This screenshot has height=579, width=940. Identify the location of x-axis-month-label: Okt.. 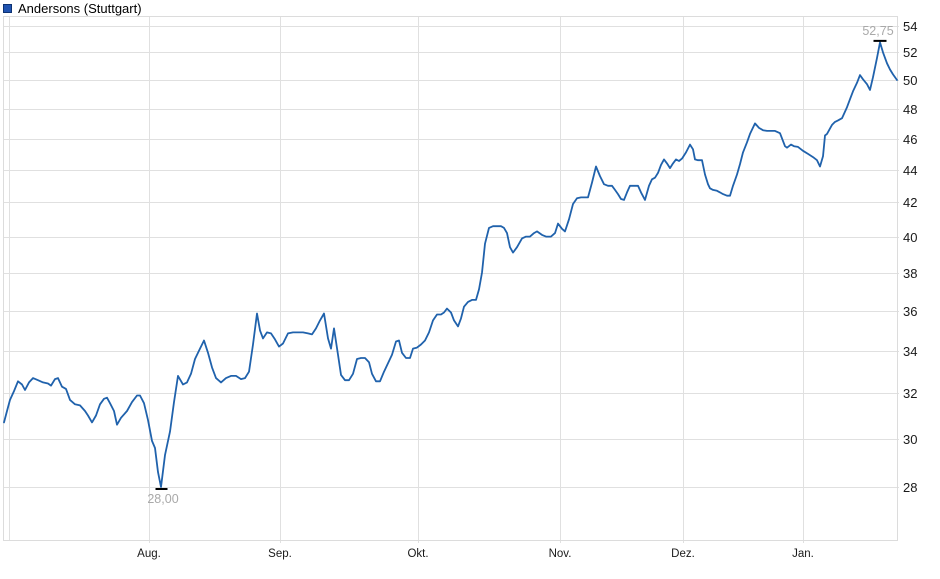
(417, 554).